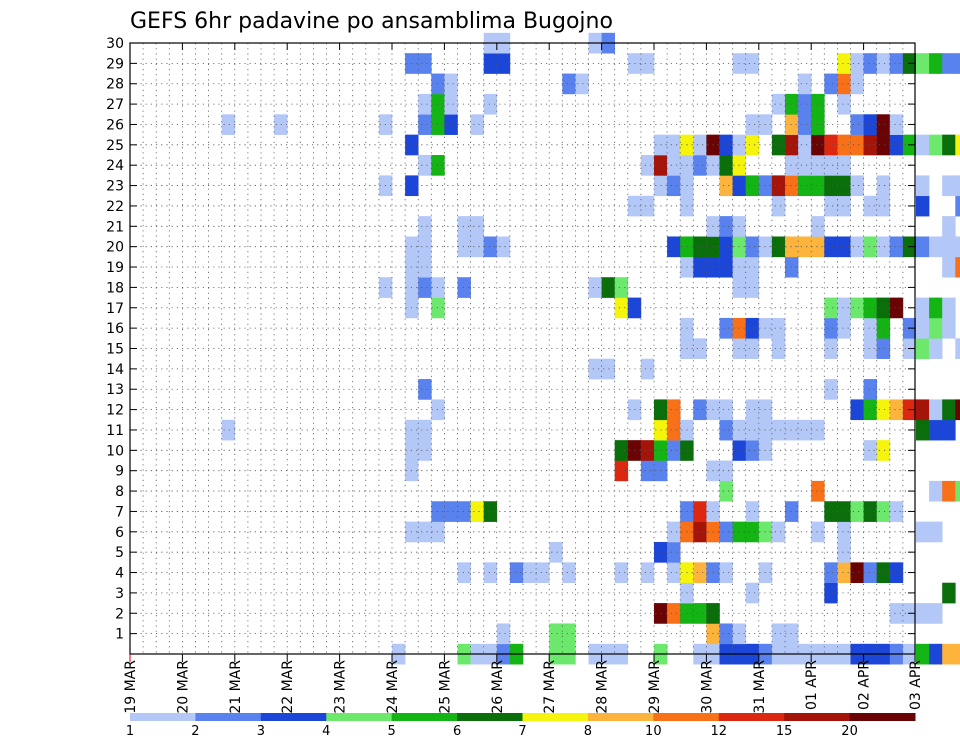 This screenshot has width=960, height=742. Describe the element at coordinates (707, 687) in the screenshot. I see `x-tick-label: 30 MAR` at that location.